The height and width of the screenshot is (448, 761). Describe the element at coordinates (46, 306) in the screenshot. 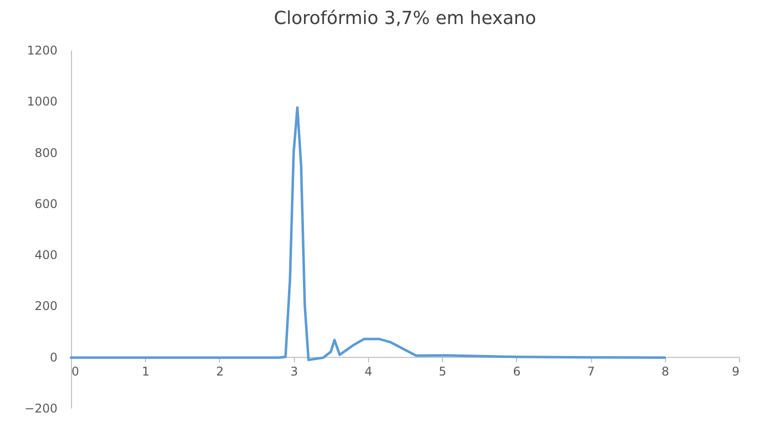

I see `y-tick-label: 200` at that location.